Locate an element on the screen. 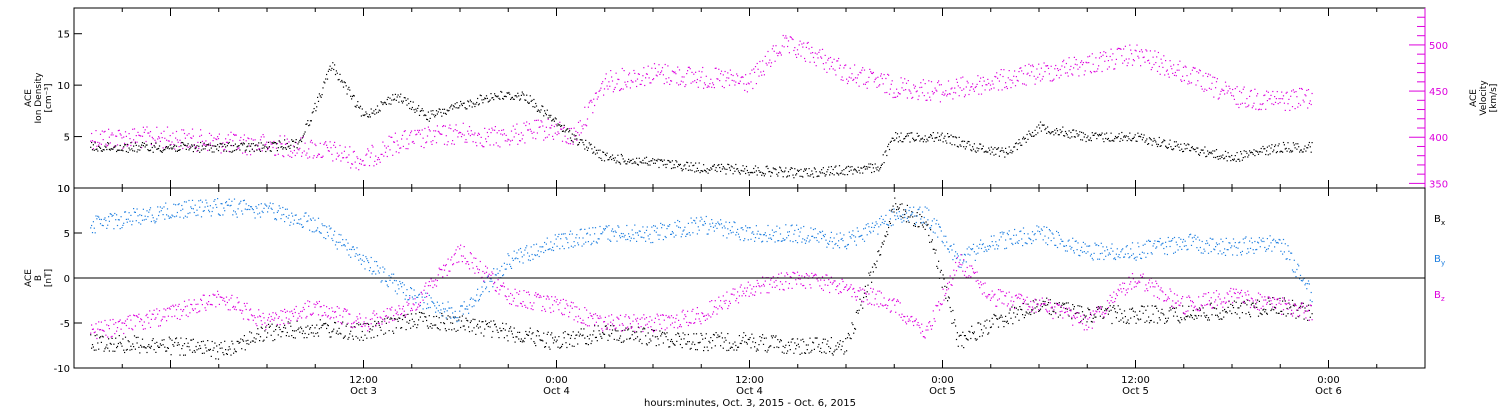 This screenshot has width=1500, height=410. density-tick-label: 10 is located at coordinates (63, 86).